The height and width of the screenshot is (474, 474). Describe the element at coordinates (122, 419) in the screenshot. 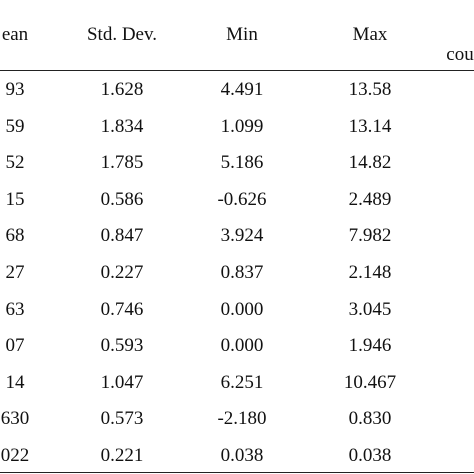

I see `table-cell: 0.573` at that location.